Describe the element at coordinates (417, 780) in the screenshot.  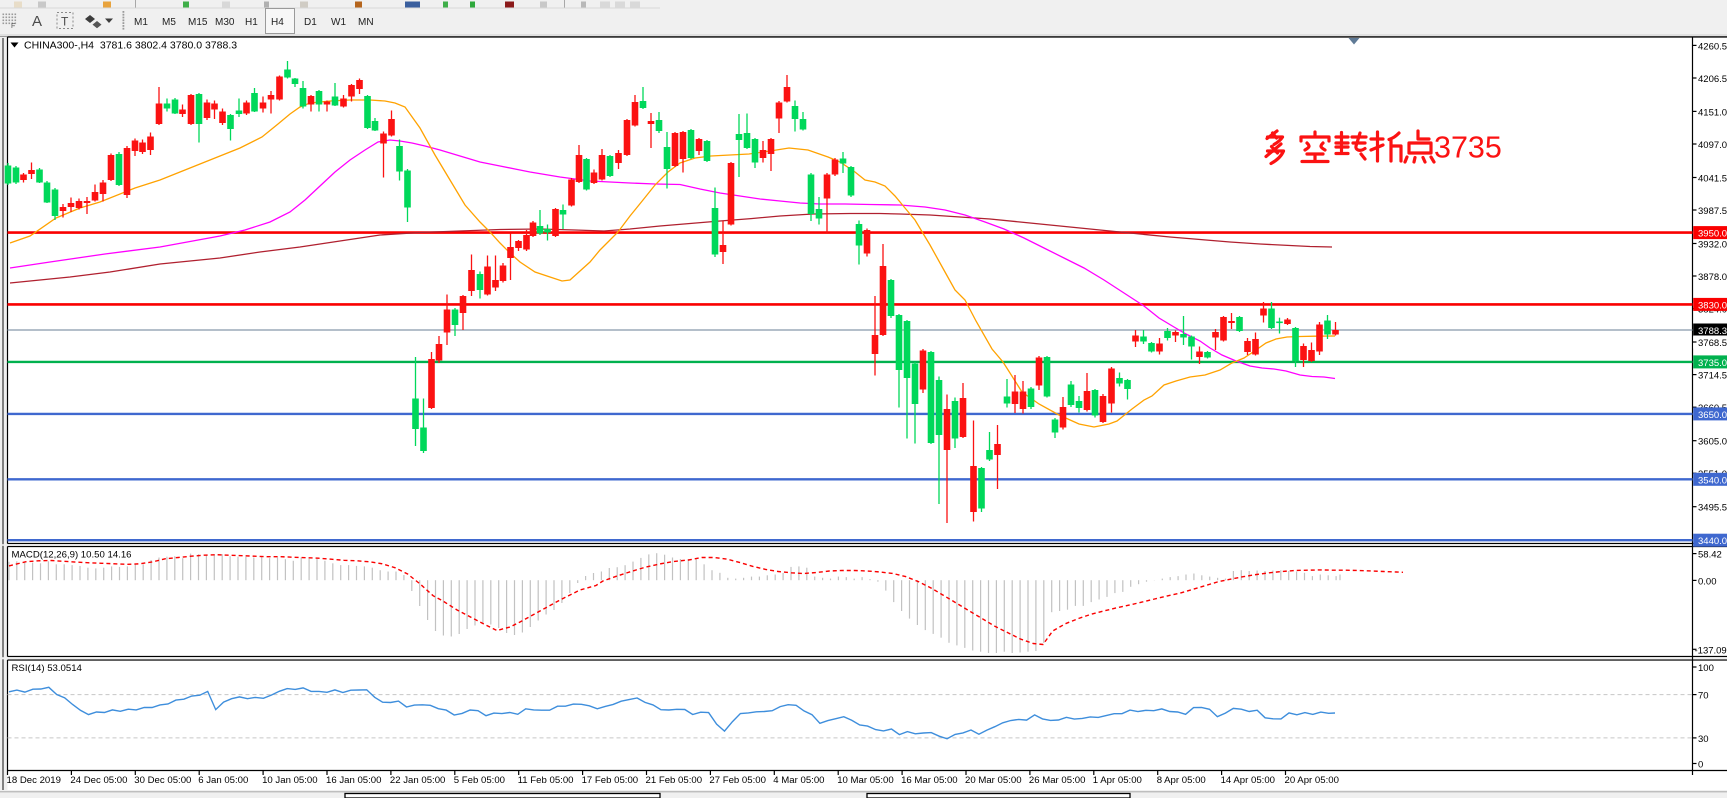
I see `svg-text: 22 Jan 05:00` at that location.